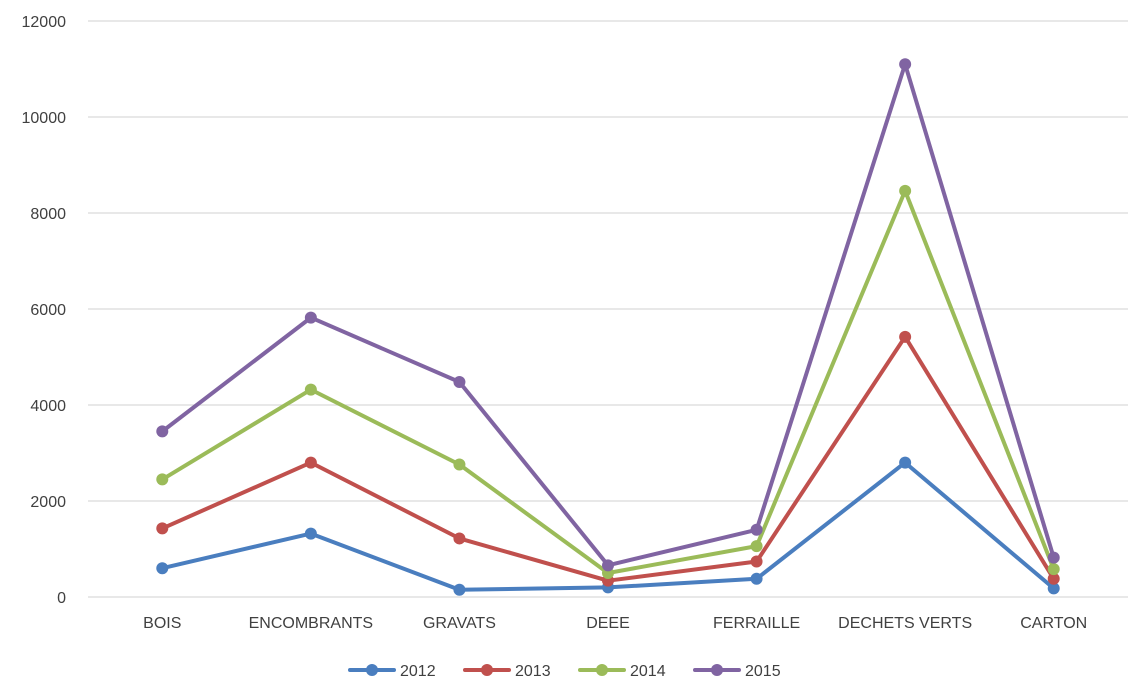 This screenshot has height=687, width=1140. Describe the element at coordinates (48, 214) in the screenshot. I see `y-tick-label: 8000` at that location.